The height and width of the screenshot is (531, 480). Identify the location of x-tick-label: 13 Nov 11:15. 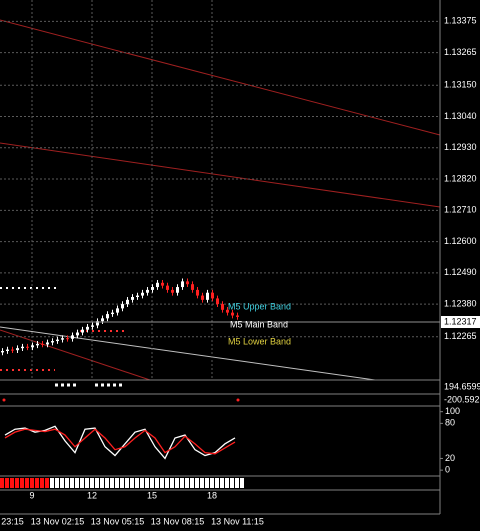
(237, 521).